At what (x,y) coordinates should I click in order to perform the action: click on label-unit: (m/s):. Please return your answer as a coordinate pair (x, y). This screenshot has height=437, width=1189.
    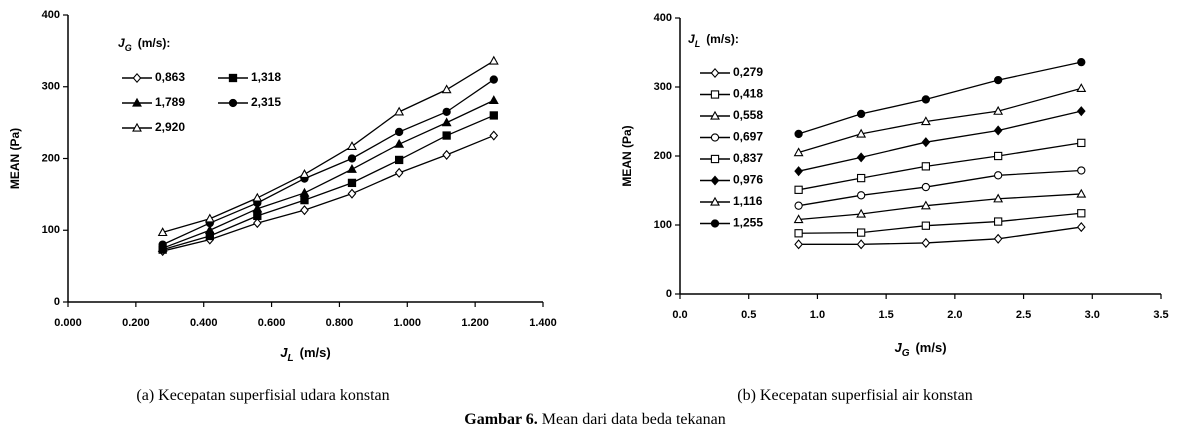
    Looking at the image, I should click on (722, 39).